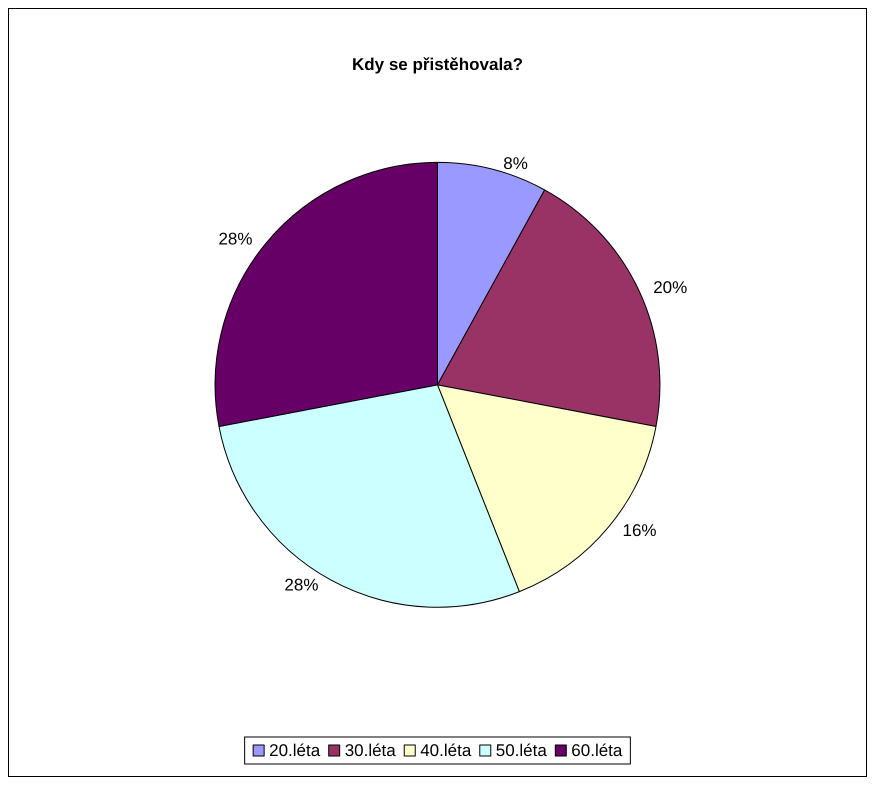 This screenshot has height=785, width=875. I want to click on legend-label: 20.léta, so click(295, 750).